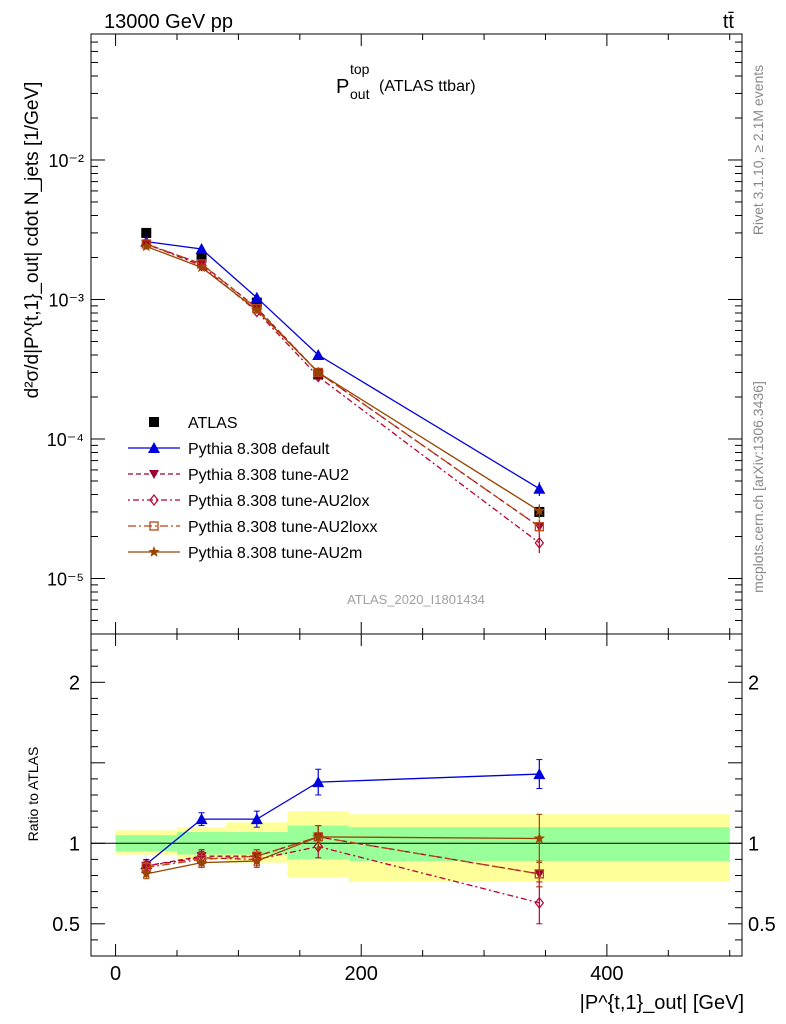  Describe the element at coordinates (753, 844) in the screenshot. I see `ratio-ytick-label-right: 1` at that location.